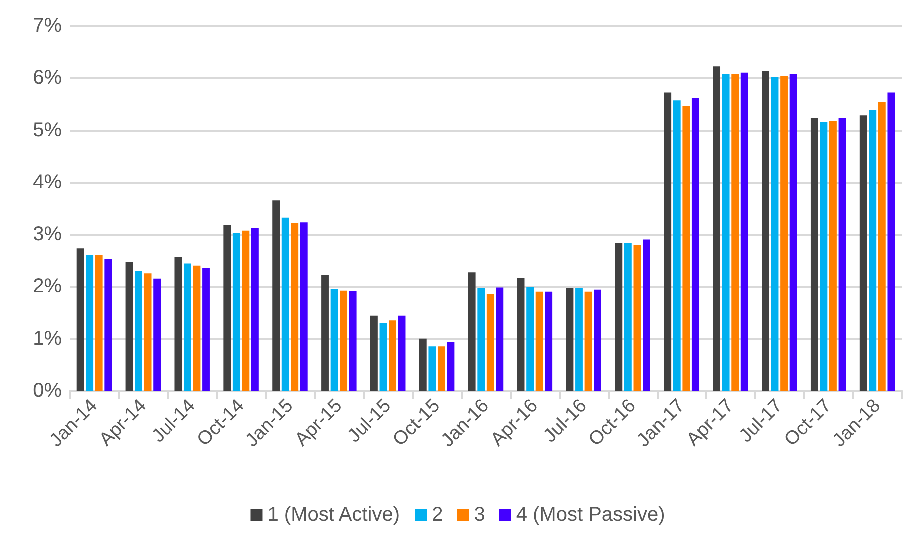  I want to click on legend-label: 2, so click(438, 515).